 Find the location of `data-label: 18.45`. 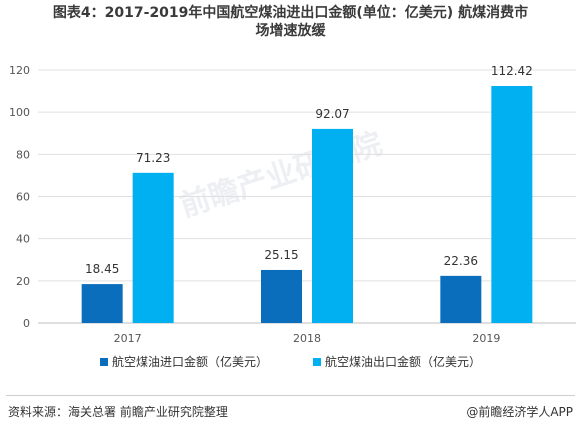

data-label: 18.45 is located at coordinates (102, 269).